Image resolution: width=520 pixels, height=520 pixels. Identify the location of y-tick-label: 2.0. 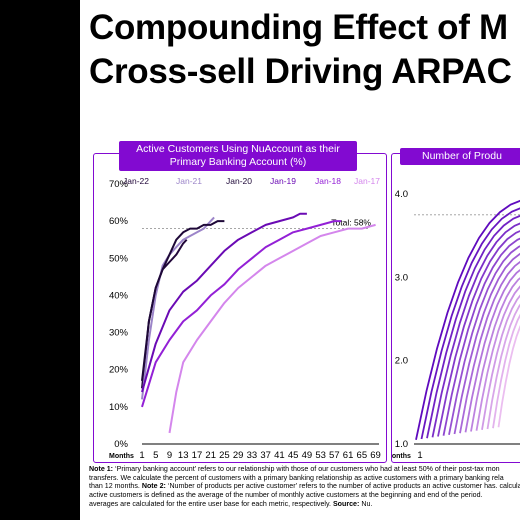
(401, 361).